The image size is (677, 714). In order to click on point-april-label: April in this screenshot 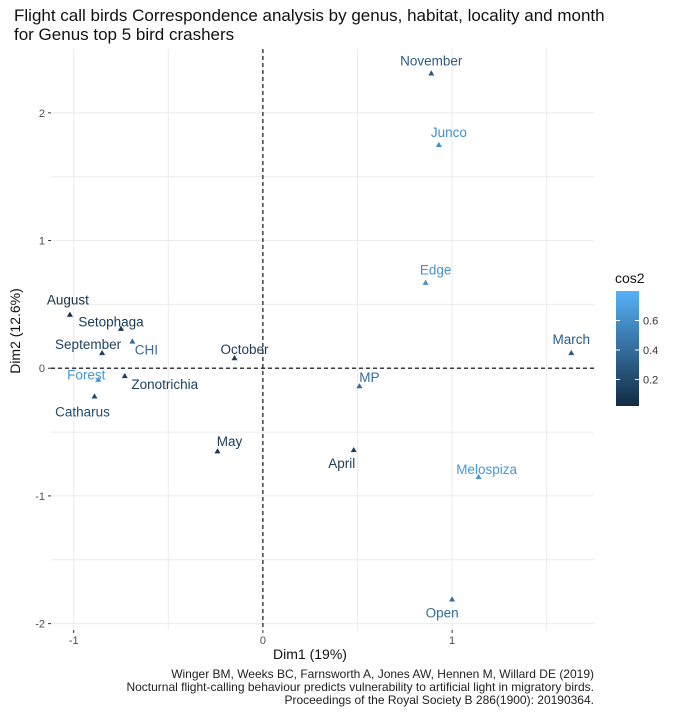, I will do `click(341, 463)`.